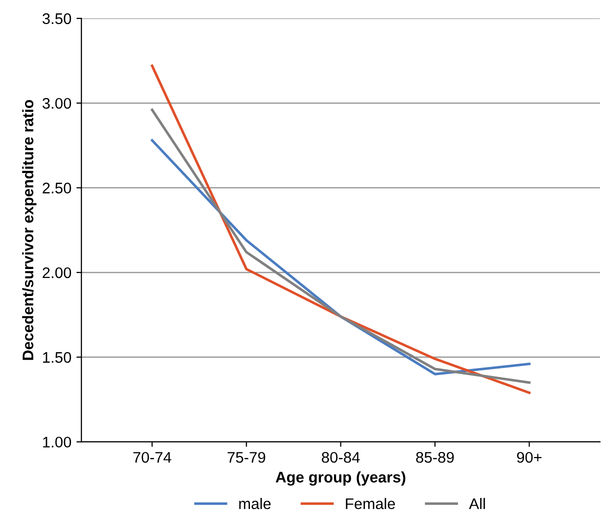 This screenshot has height=526, width=603. Describe the element at coordinates (57, 272) in the screenshot. I see `y-tick-label: 2.00` at that location.